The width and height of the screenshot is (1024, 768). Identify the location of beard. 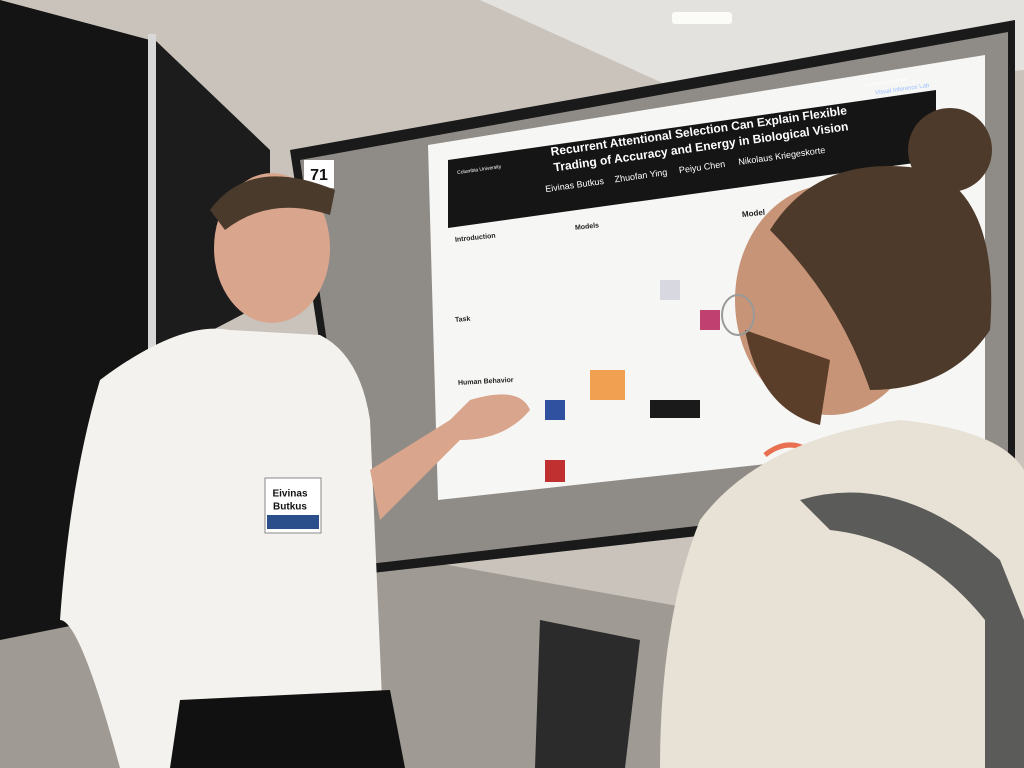
(787, 377).